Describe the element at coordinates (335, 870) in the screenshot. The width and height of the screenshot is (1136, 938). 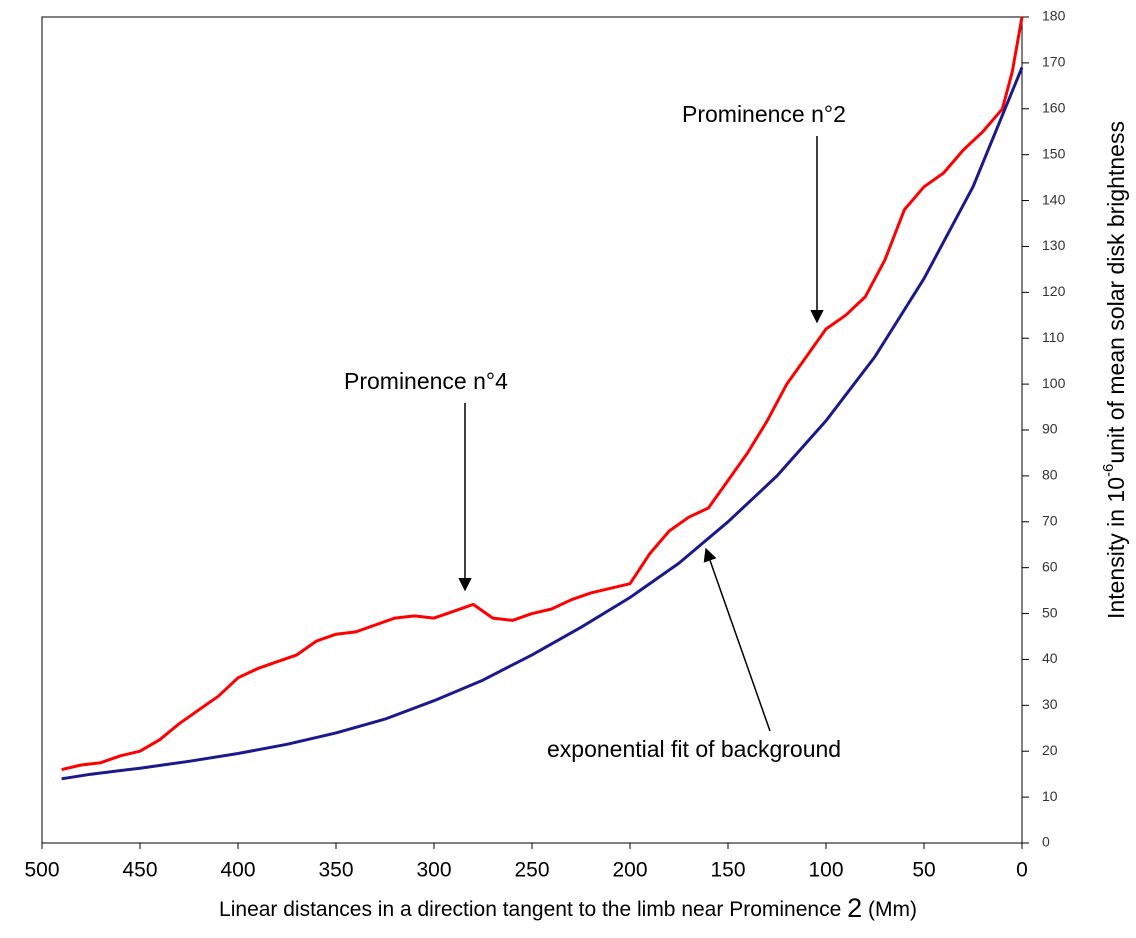
I see `x-tick-label: 350` at that location.